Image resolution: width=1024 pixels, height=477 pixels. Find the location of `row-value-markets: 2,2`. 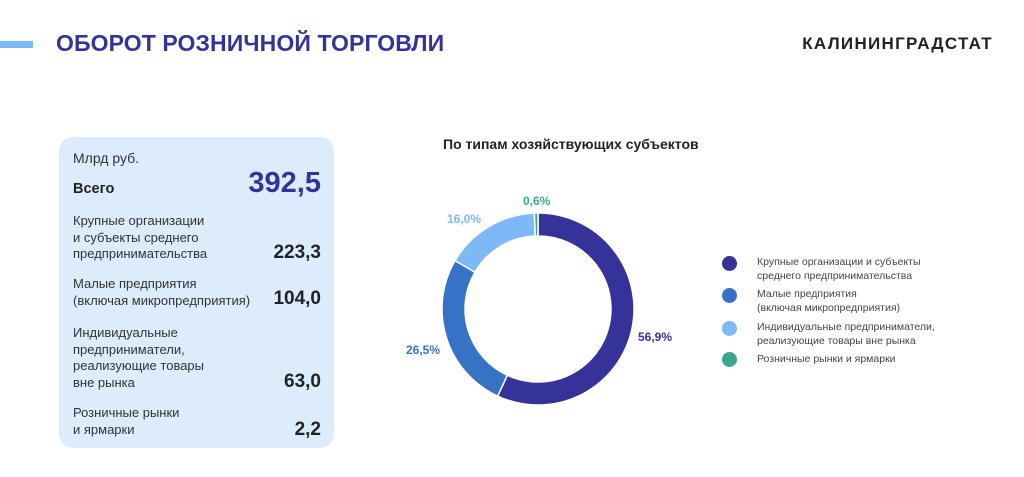

row-value-markets: 2,2 is located at coordinates (307, 429).